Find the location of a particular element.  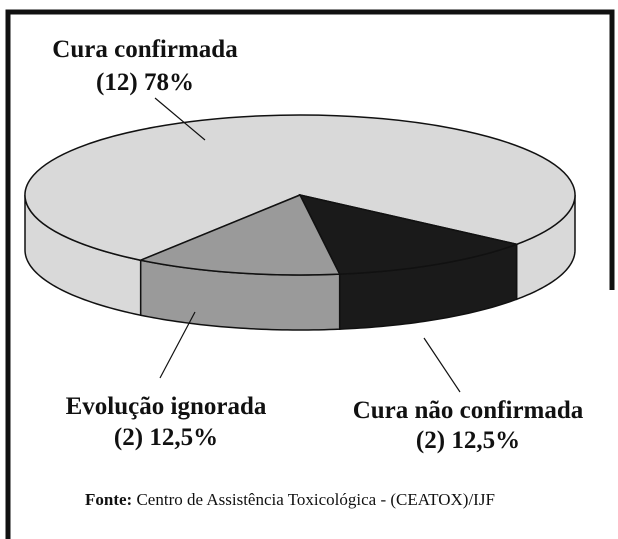

slice-value-label: (12) 78% is located at coordinates (145, 82).